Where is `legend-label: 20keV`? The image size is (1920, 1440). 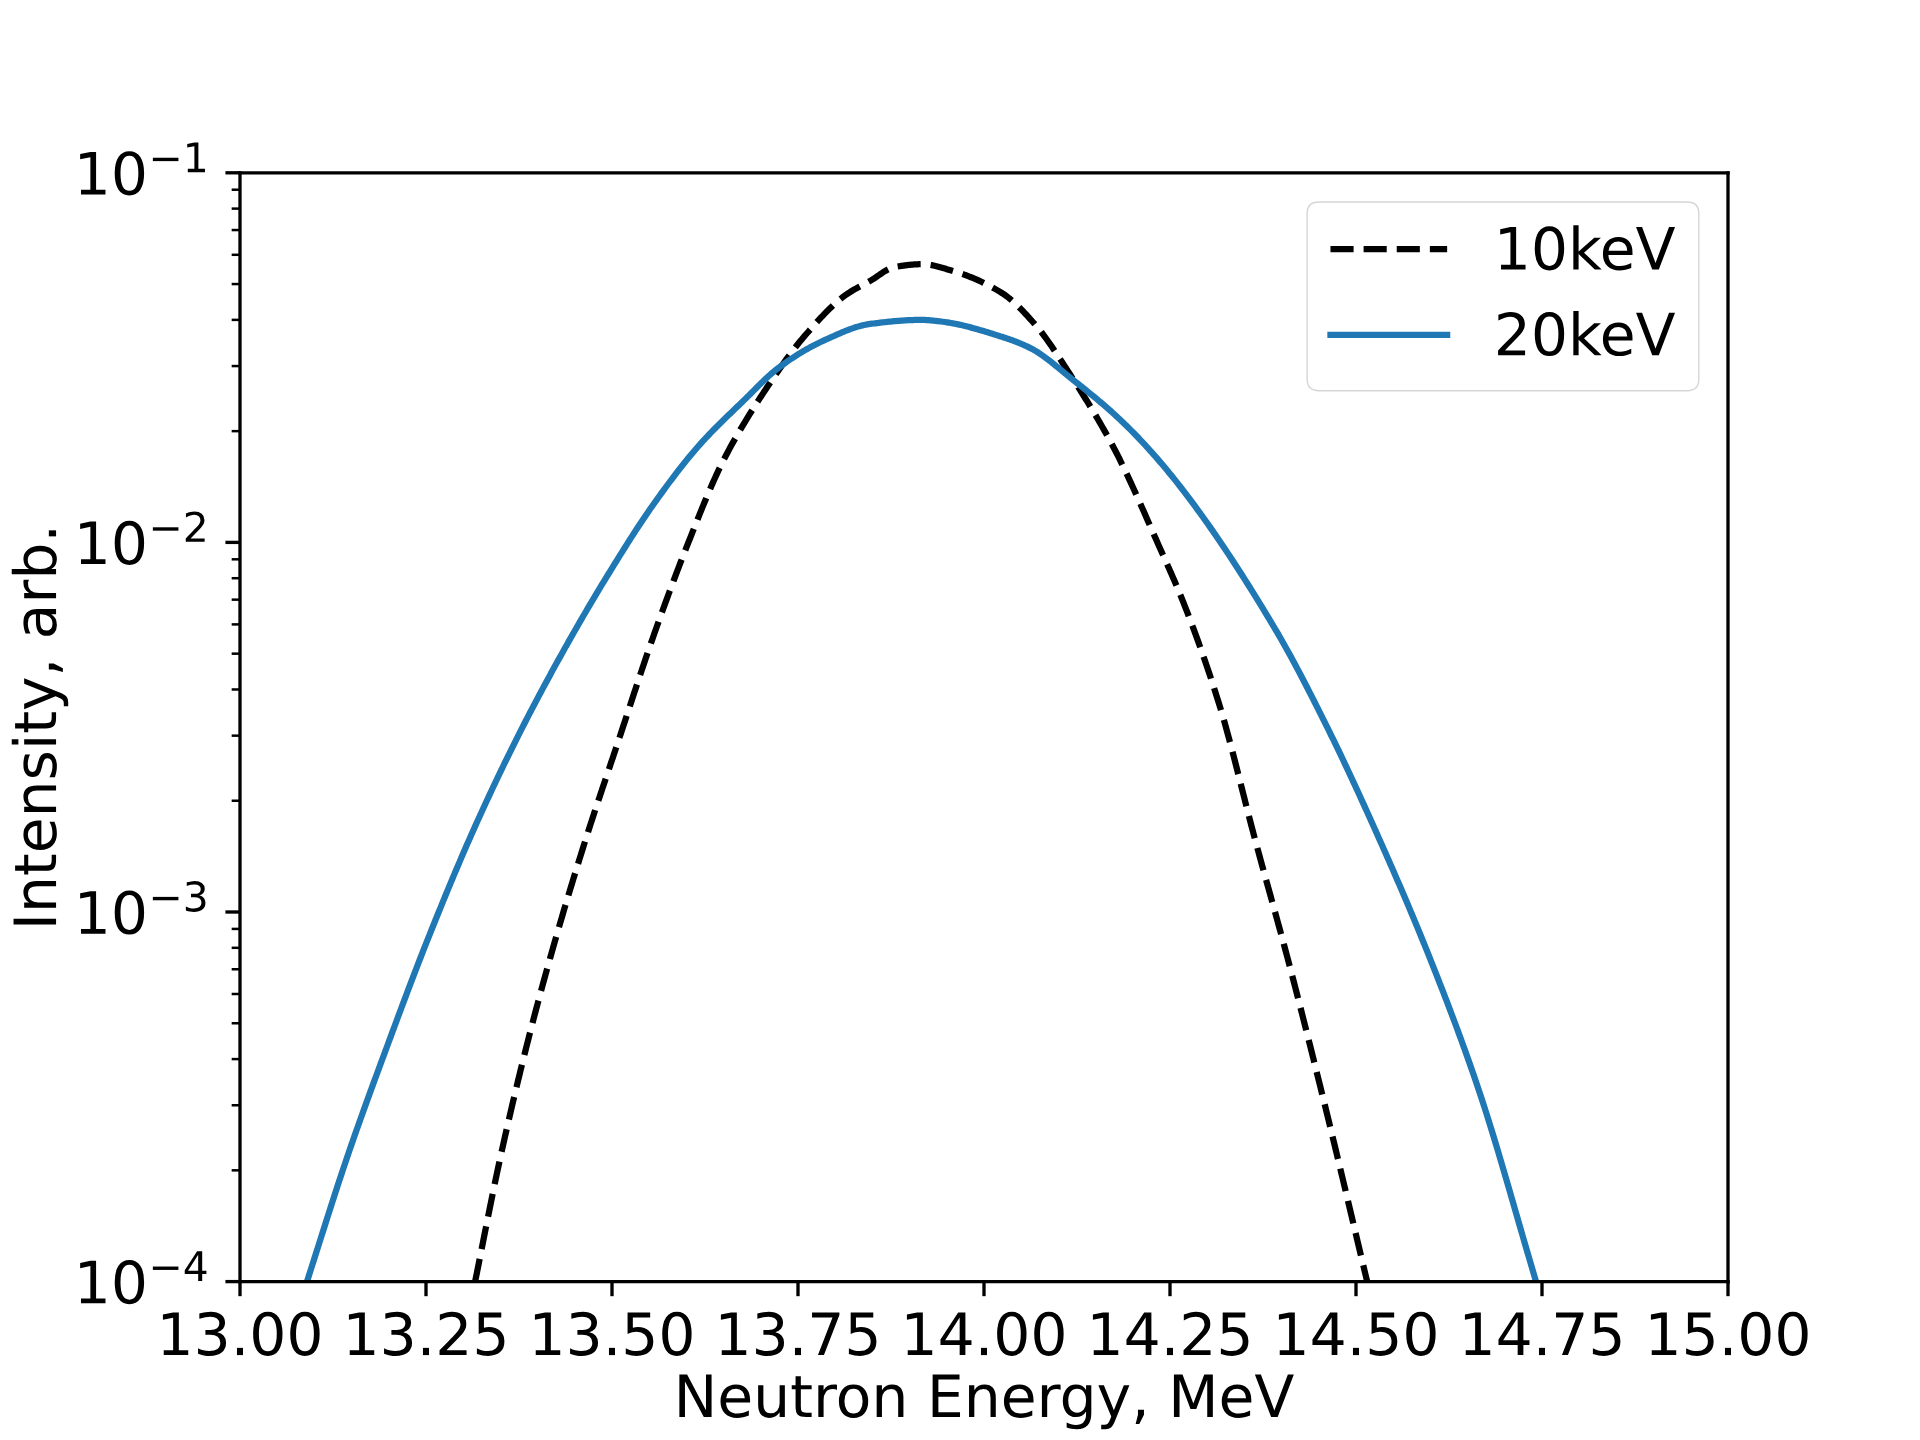
legend-label: 20keV is located at coordinates (1587, 333).